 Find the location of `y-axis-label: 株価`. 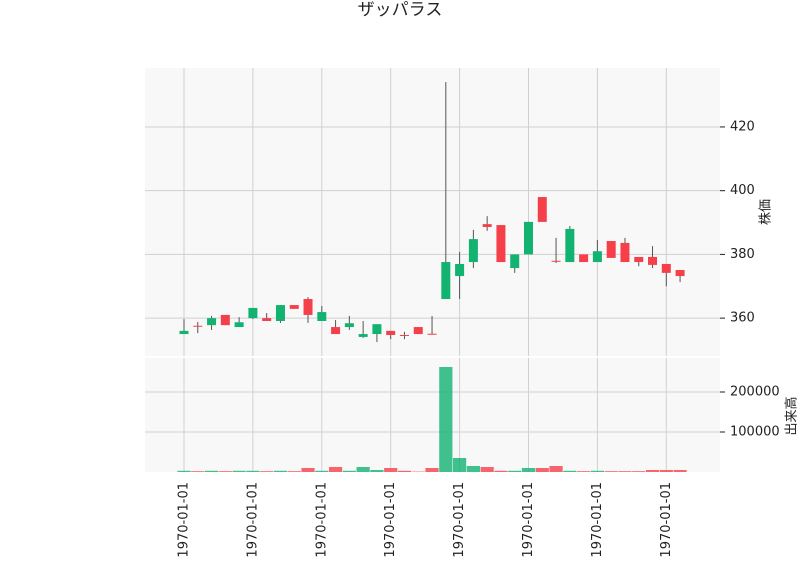

y-axis-label: 株価 is located at coordinates (766, 212).